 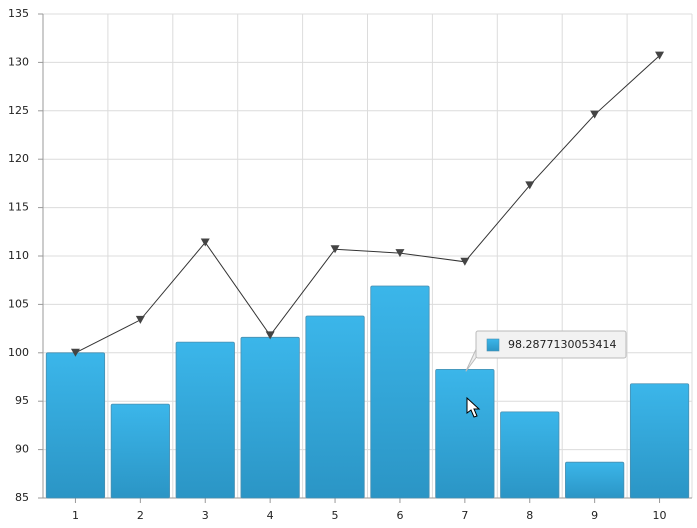 I want to click on cursor, so click(x=473, y=407).